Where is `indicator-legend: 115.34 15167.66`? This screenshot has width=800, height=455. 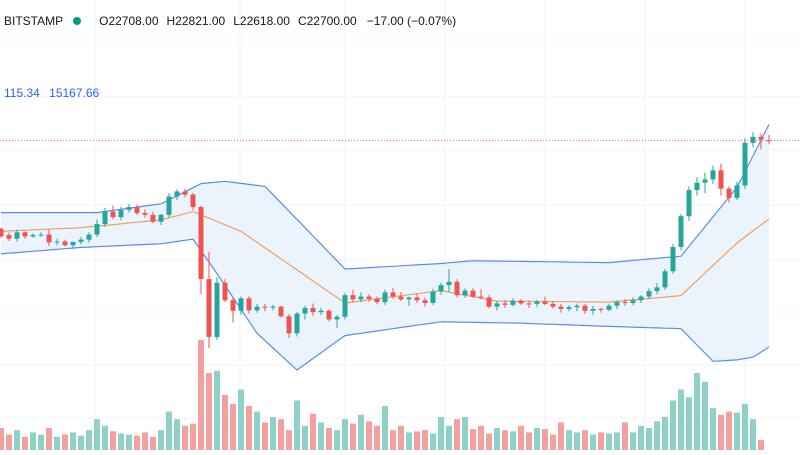
indicator-legend: 115.34 15167.66 is located at coordinates (54, 93).